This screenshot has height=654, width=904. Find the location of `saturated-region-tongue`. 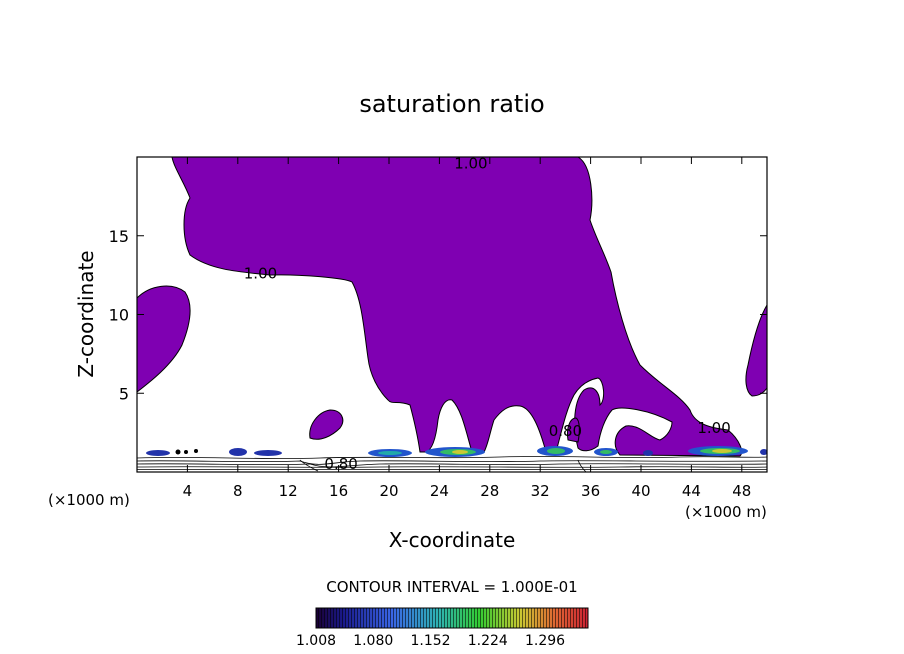

saturated-region-tongue is located at coordinates (573, 430).